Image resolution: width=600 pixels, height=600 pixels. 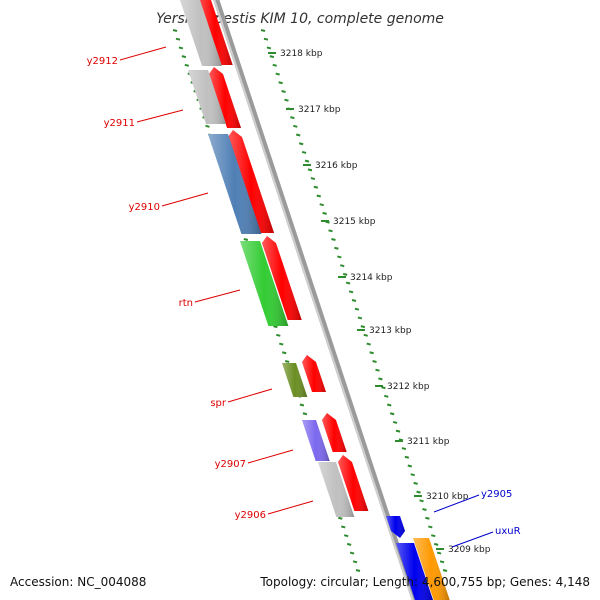 What do you see at coordinates (447, 497) in the screenshot?
I see `kbp-tick-label: 3210 kbp` at bounding box center [447, 497].